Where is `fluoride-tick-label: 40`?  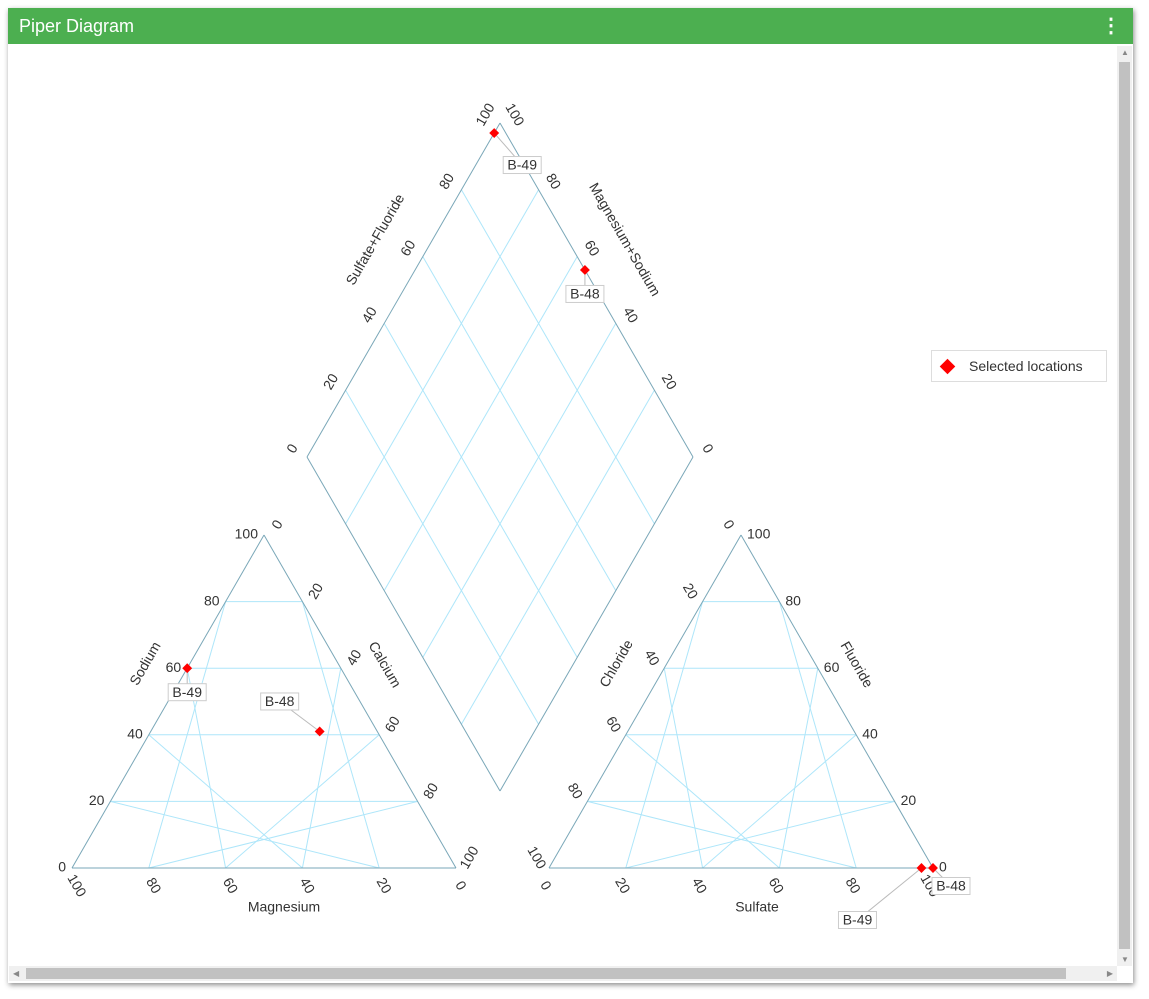
fluoride-tick-label: 40 is located at coordinates (870, 734).